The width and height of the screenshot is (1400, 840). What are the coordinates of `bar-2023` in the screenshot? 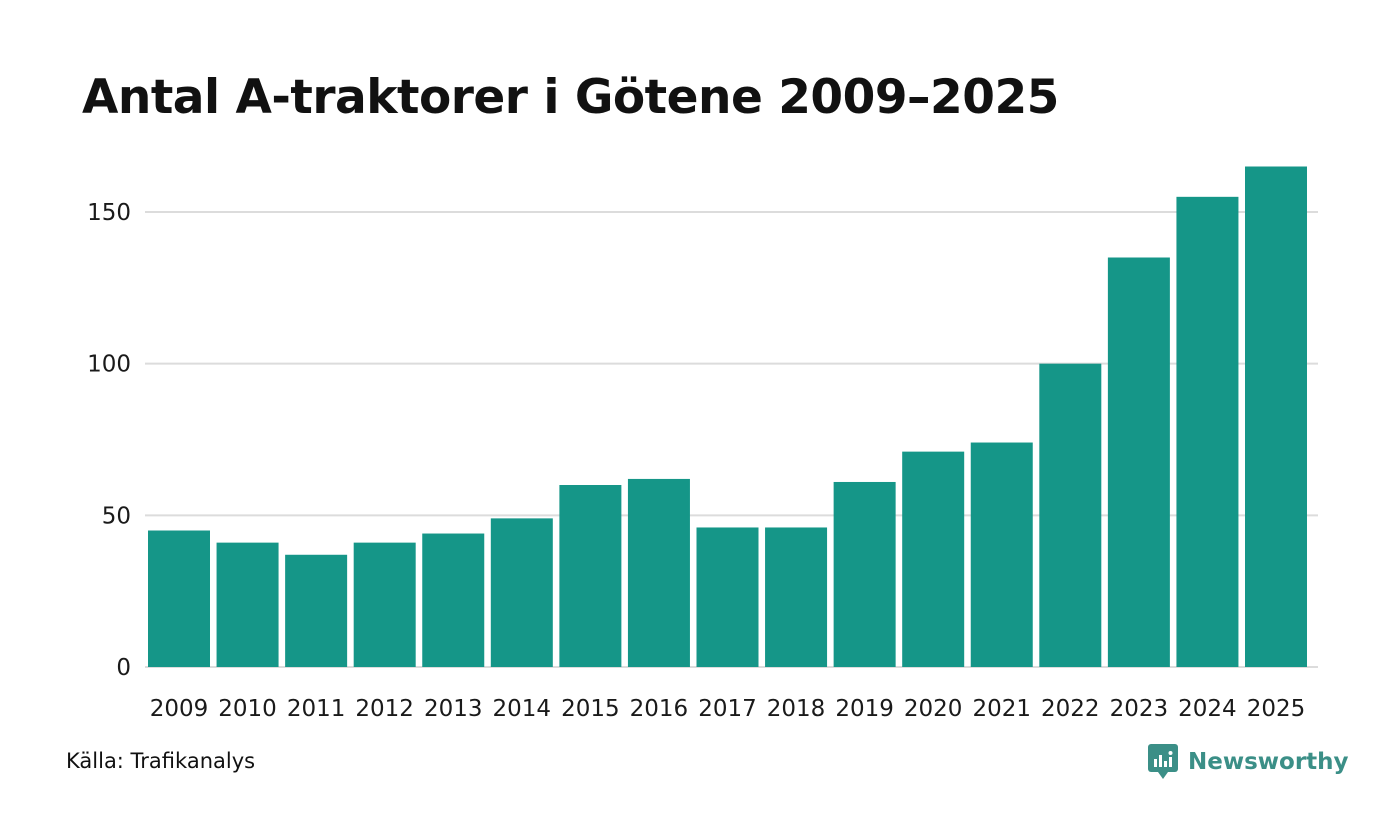 It's located at (1138, 462).